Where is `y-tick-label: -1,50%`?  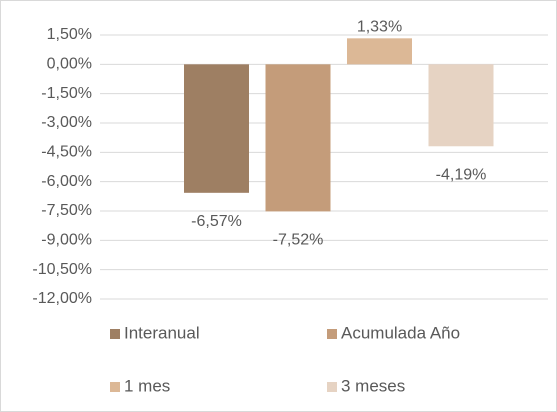 y-tick-label: -1,50% is located at coordinates (66, 93).